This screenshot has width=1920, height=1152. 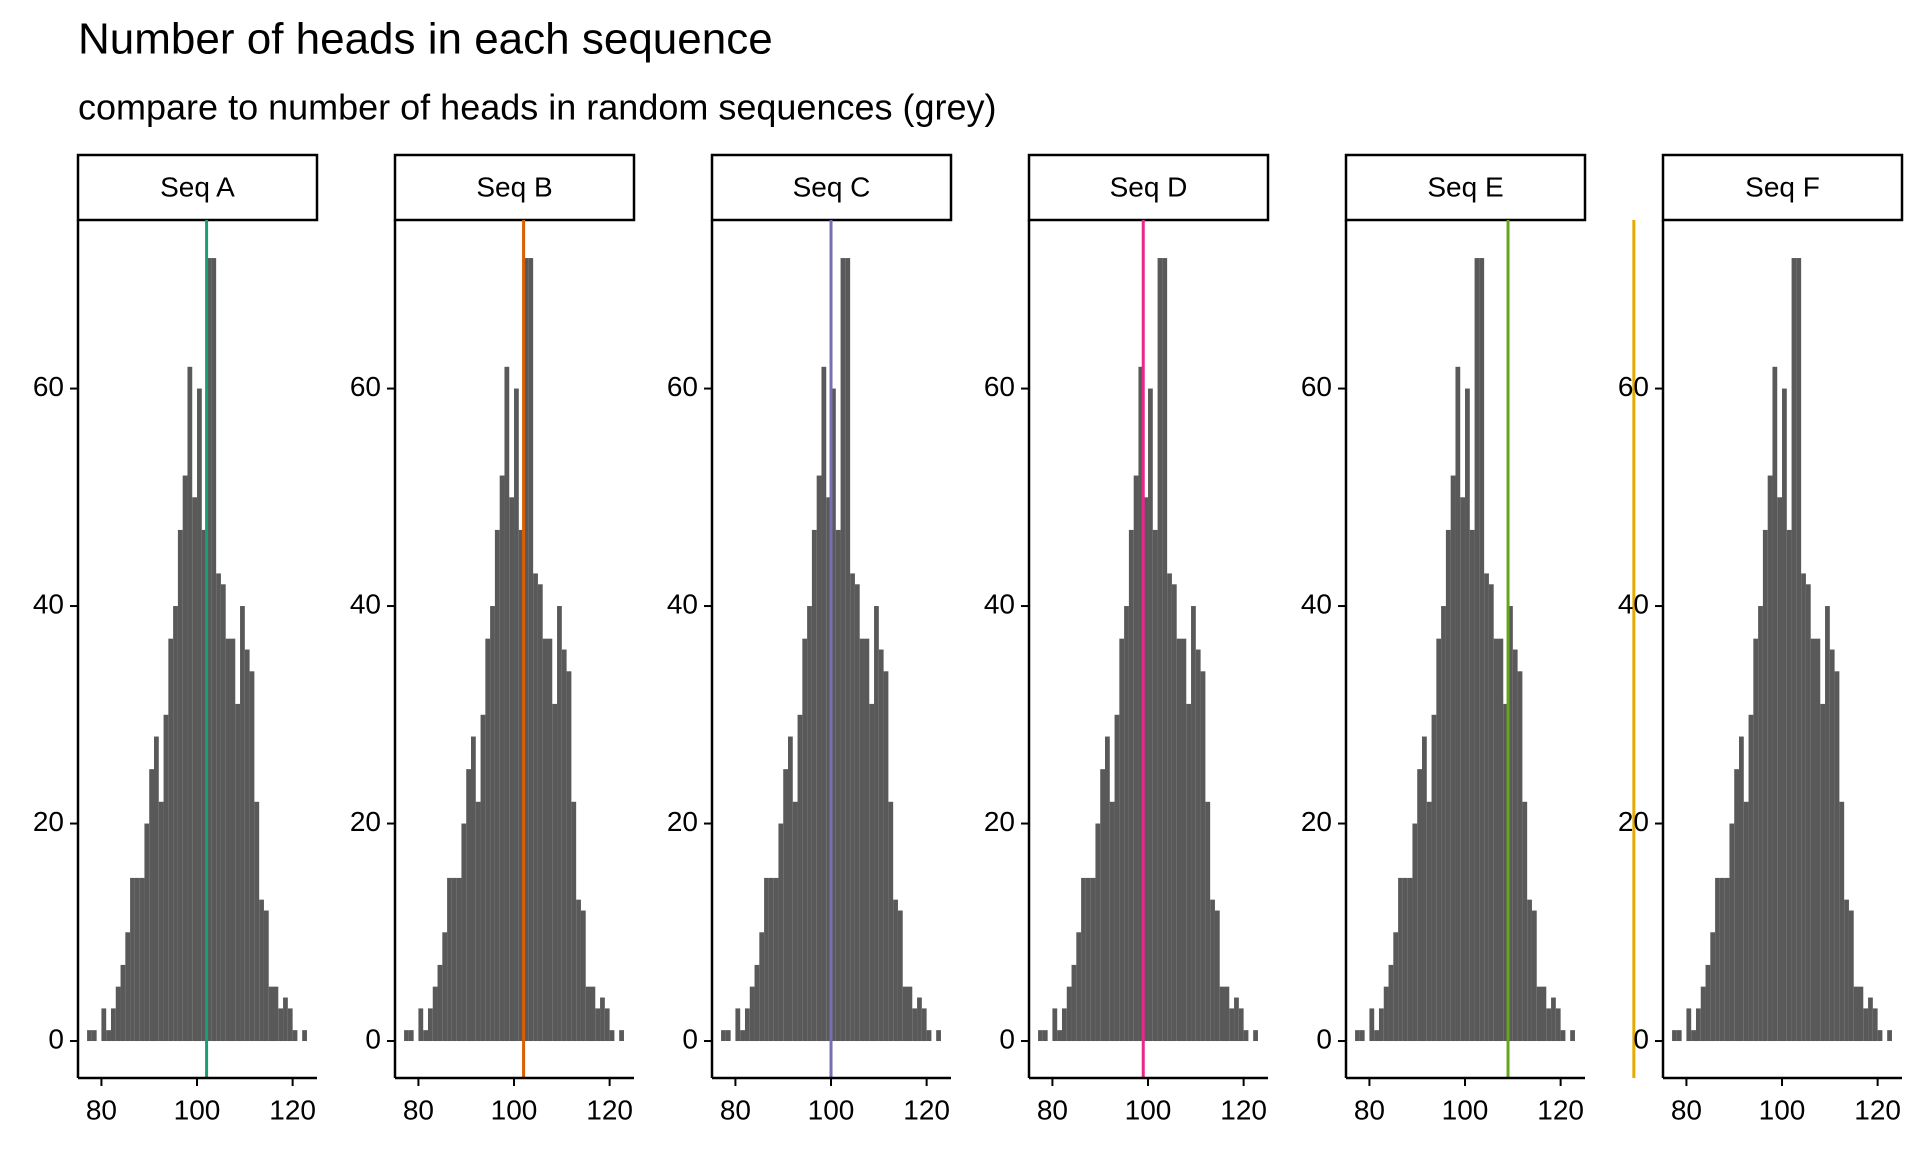 What do you see at coordinates (1641, 1038) in the screenshot?
I see `y-tick-label: 0` at bounding box center [1641, 1038].